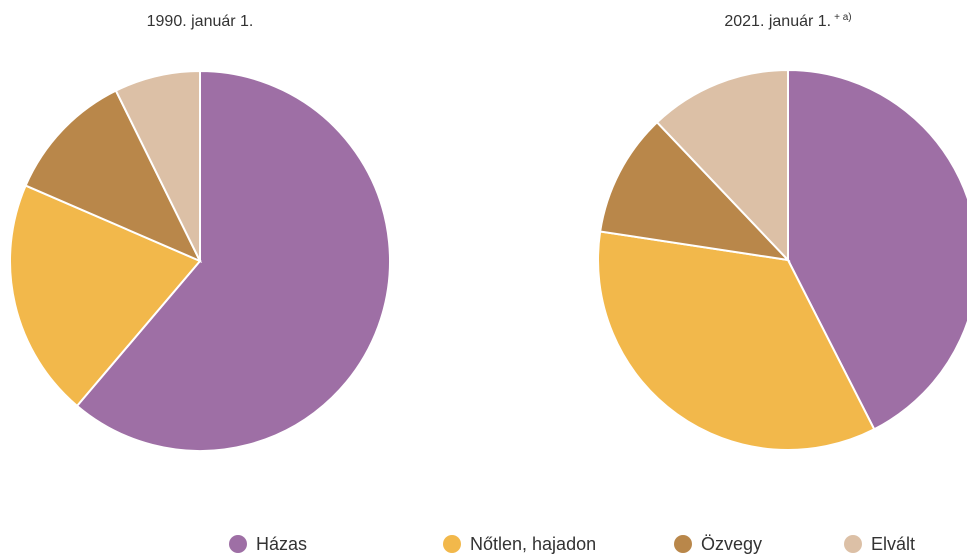 Image resolution: width=967 pixels, height=556 pixels. What do you see at coordinates (533, 544) in the screenshot?
I see `legend-label: Nőtlen, hajadon` at bounding box center [533, 544].